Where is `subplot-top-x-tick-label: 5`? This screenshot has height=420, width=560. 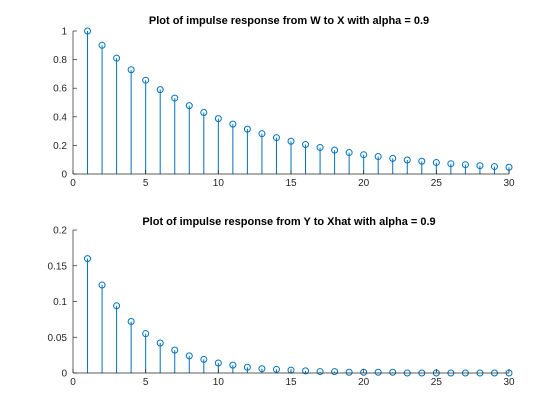
subplot-top-x-tick-label: 5 is located at coordinates (146, 183).